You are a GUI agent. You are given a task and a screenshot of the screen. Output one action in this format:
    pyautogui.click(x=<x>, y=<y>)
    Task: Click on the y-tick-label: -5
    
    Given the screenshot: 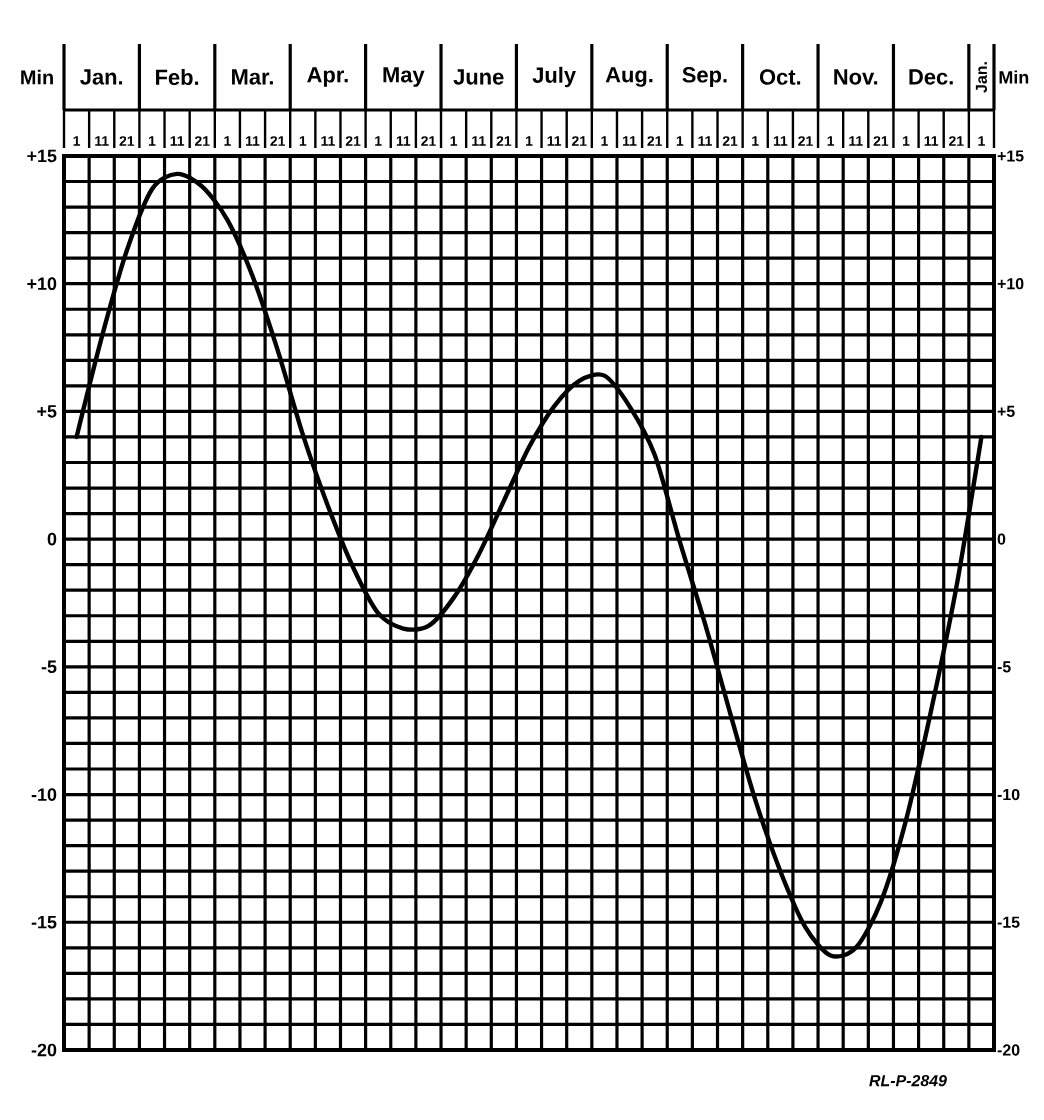 What is the action you would take?
    pyautogui.click(x=49, y=667)
    